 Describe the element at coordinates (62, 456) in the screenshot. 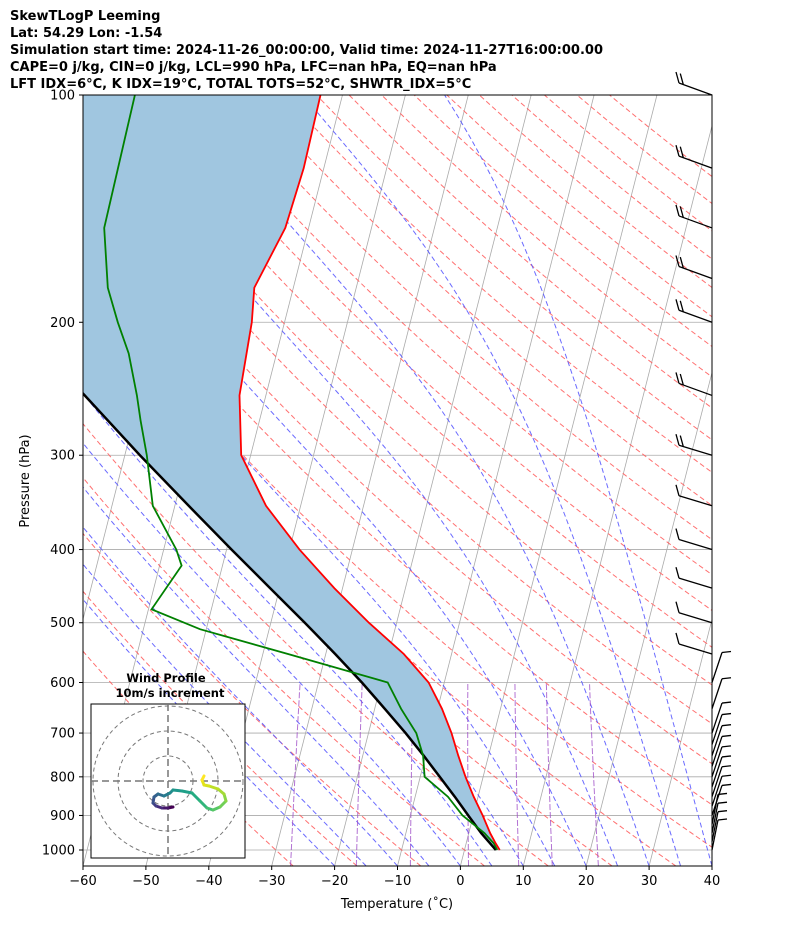

I see `y-tick-label: 300` at that location.